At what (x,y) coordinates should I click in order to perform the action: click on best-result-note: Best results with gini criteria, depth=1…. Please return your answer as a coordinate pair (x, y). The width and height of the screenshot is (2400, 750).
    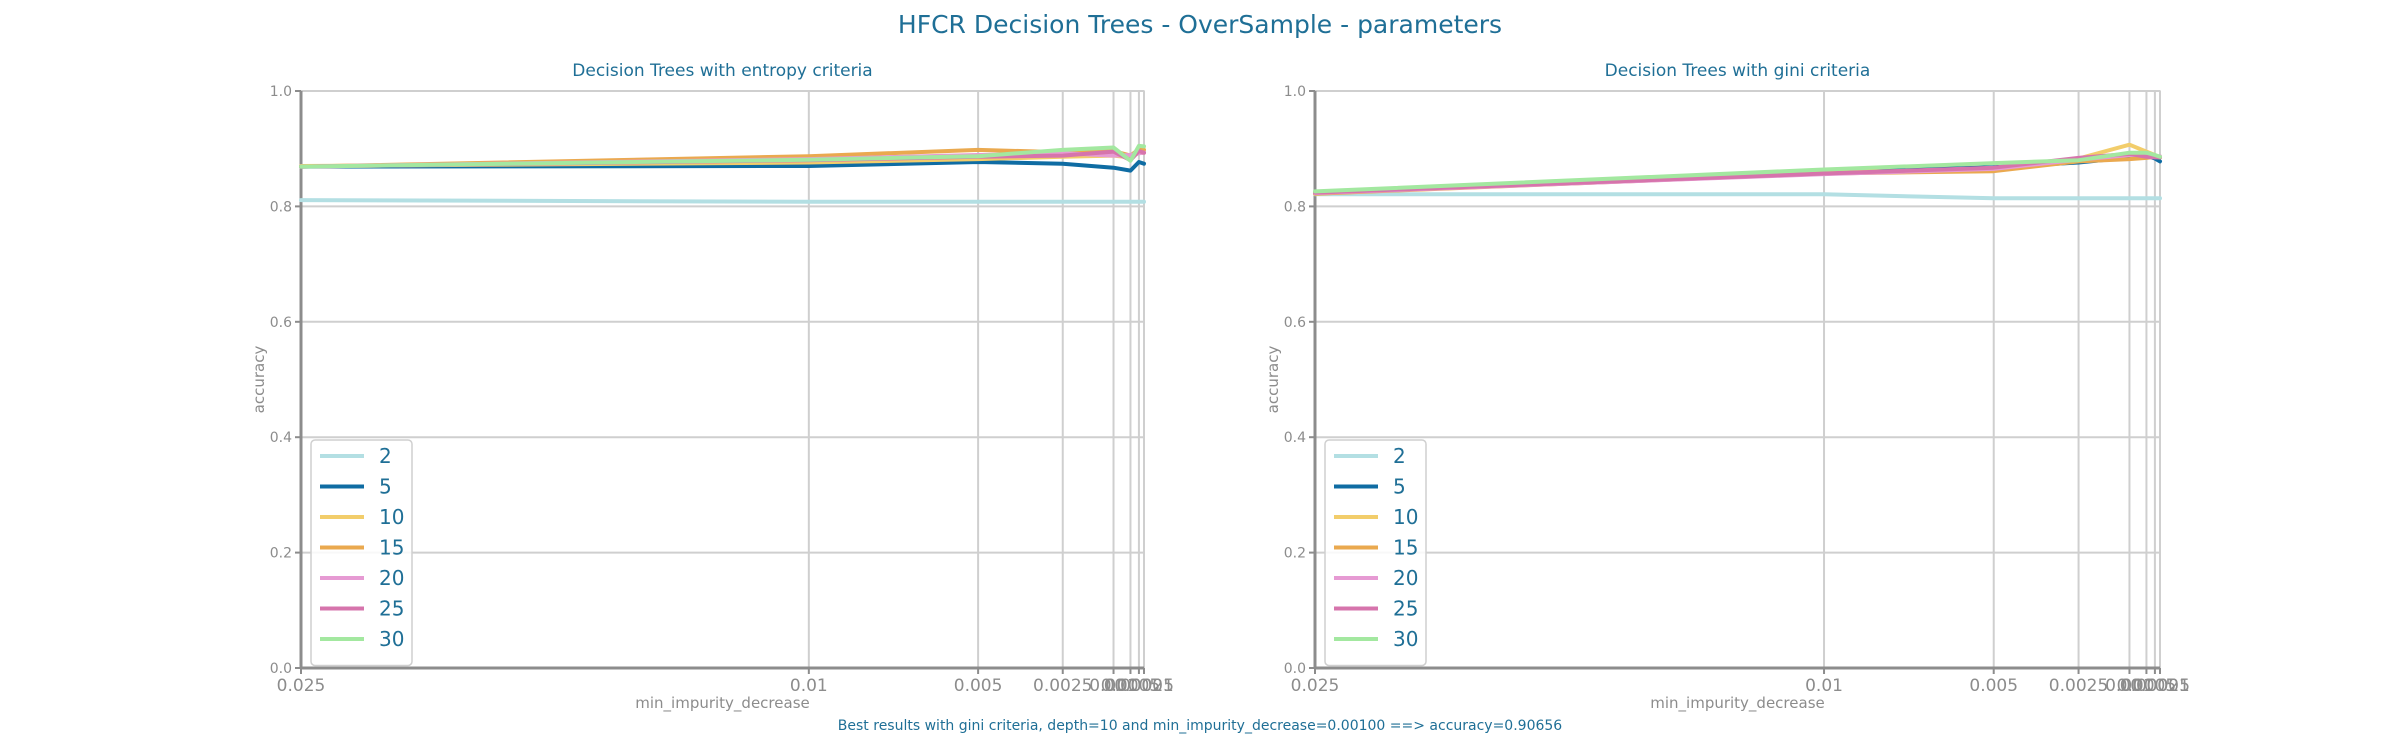
    Looking at the image, I should click on (1200, 726).